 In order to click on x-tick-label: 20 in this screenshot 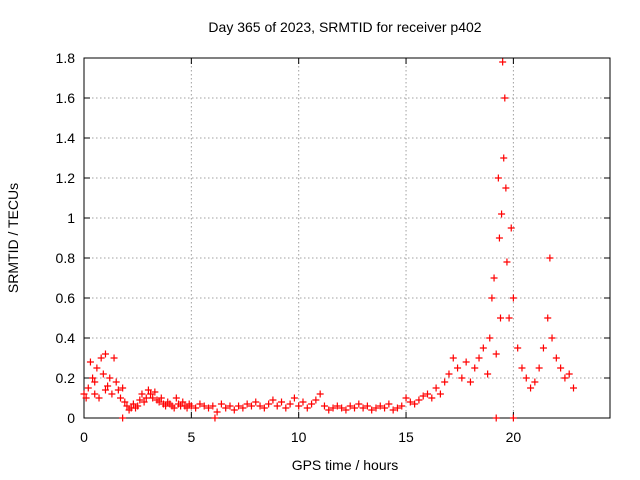, I will do `click(514, 437)`.